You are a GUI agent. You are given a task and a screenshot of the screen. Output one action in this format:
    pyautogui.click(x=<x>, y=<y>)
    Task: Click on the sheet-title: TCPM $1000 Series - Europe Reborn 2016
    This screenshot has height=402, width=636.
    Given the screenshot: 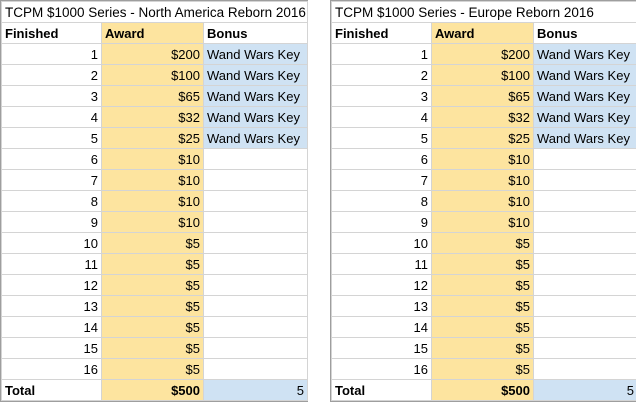 What is the action you would take?
    pyautogui.click(x=484, y=12)
    